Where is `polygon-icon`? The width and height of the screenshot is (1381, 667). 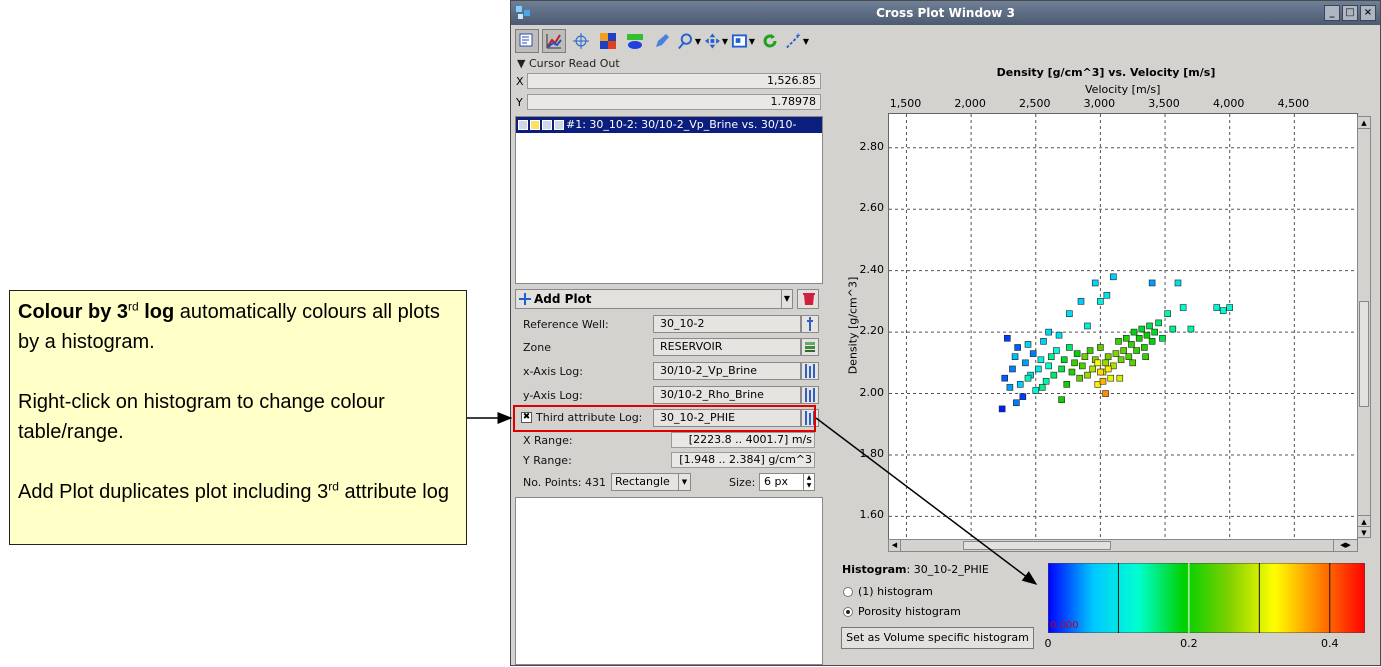 polygon-icon is located at coordinates (635, 41).